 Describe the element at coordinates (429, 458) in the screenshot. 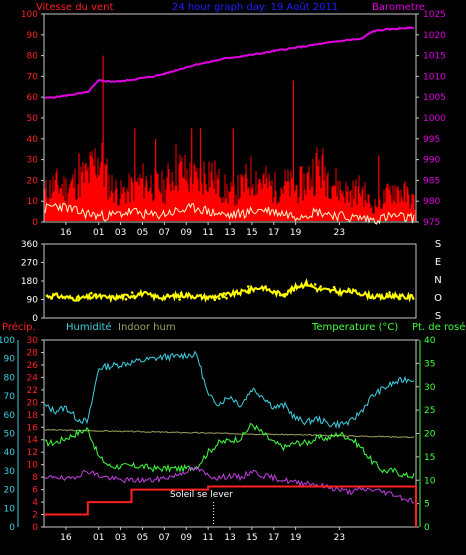

I see `temperature-tick-label: 15` at that location.